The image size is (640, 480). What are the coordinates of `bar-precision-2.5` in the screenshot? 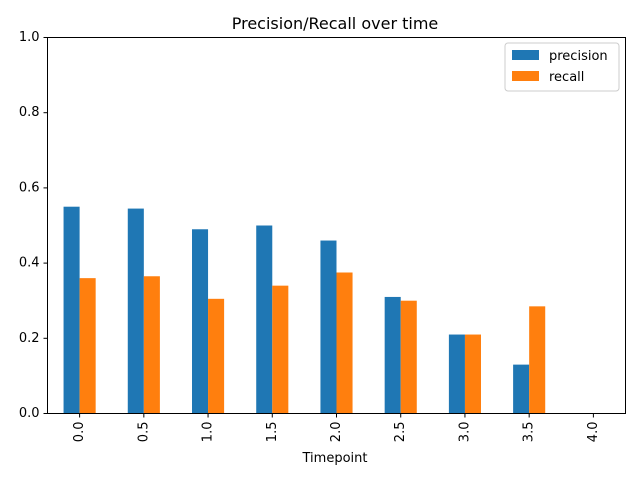 It's located at (392, 355).